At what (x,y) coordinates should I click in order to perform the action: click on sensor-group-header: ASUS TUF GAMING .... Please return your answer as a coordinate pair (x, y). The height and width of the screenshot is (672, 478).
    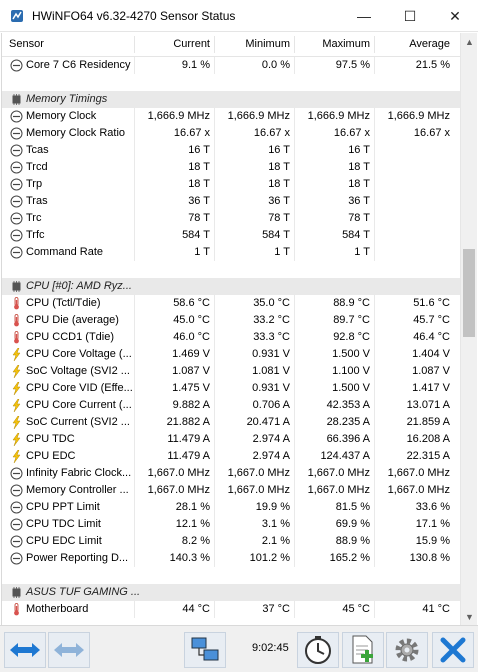
    Looking at the image, I should click on (231, 592).